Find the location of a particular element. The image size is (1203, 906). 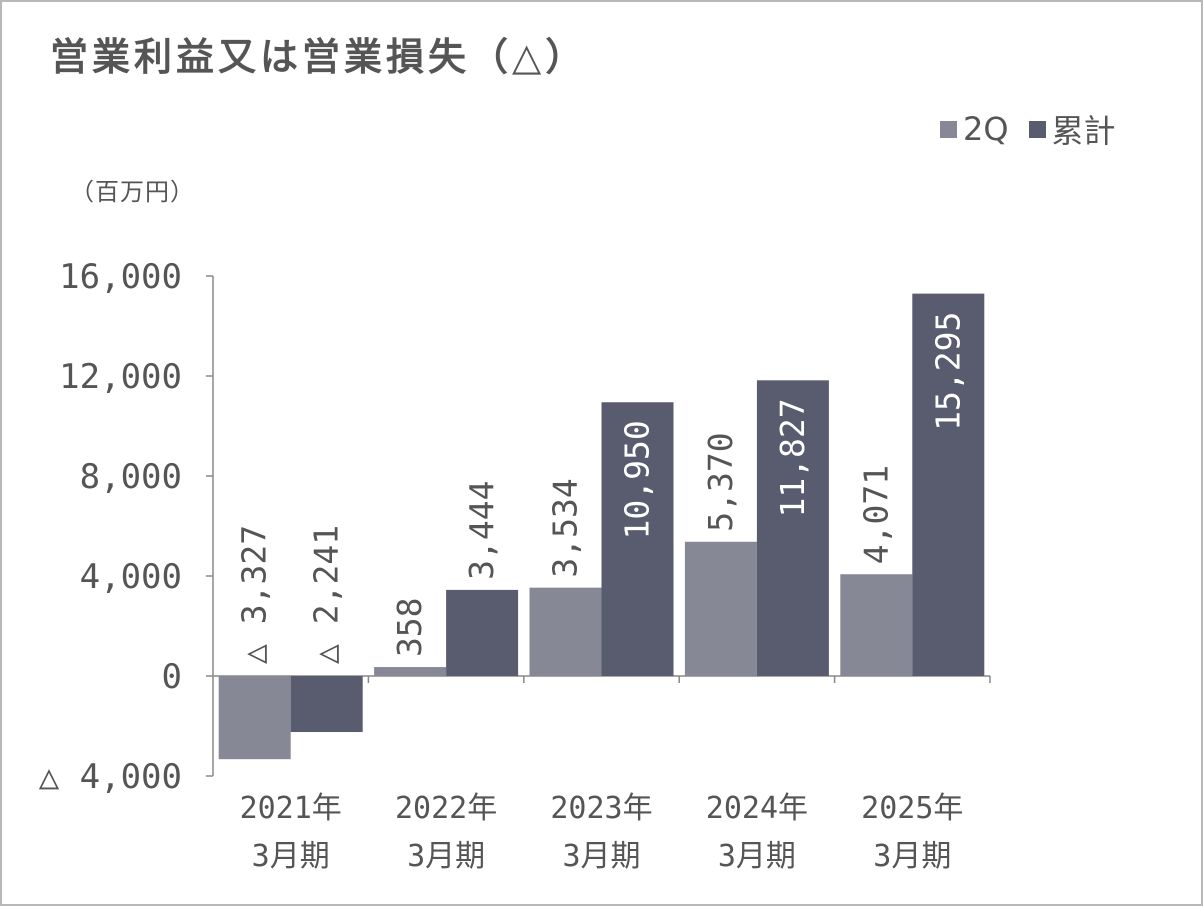

legend-label-cumulative: 累計 is located at coordinates (1083, 131).